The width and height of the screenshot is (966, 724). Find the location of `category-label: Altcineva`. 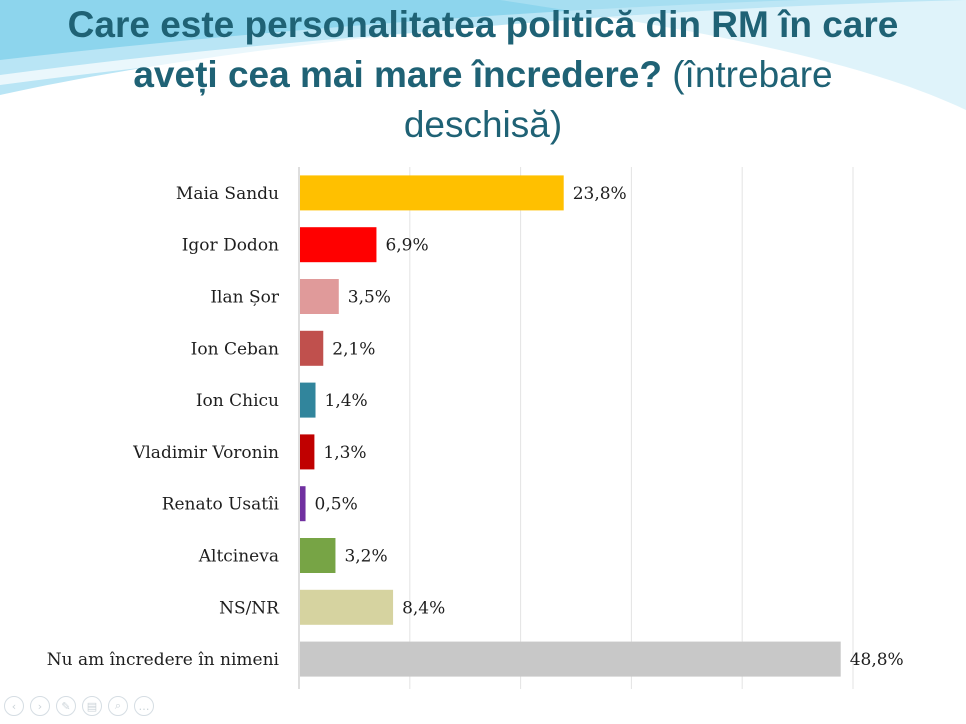

category-label: Altcineva is located at coordinates (238, 557).